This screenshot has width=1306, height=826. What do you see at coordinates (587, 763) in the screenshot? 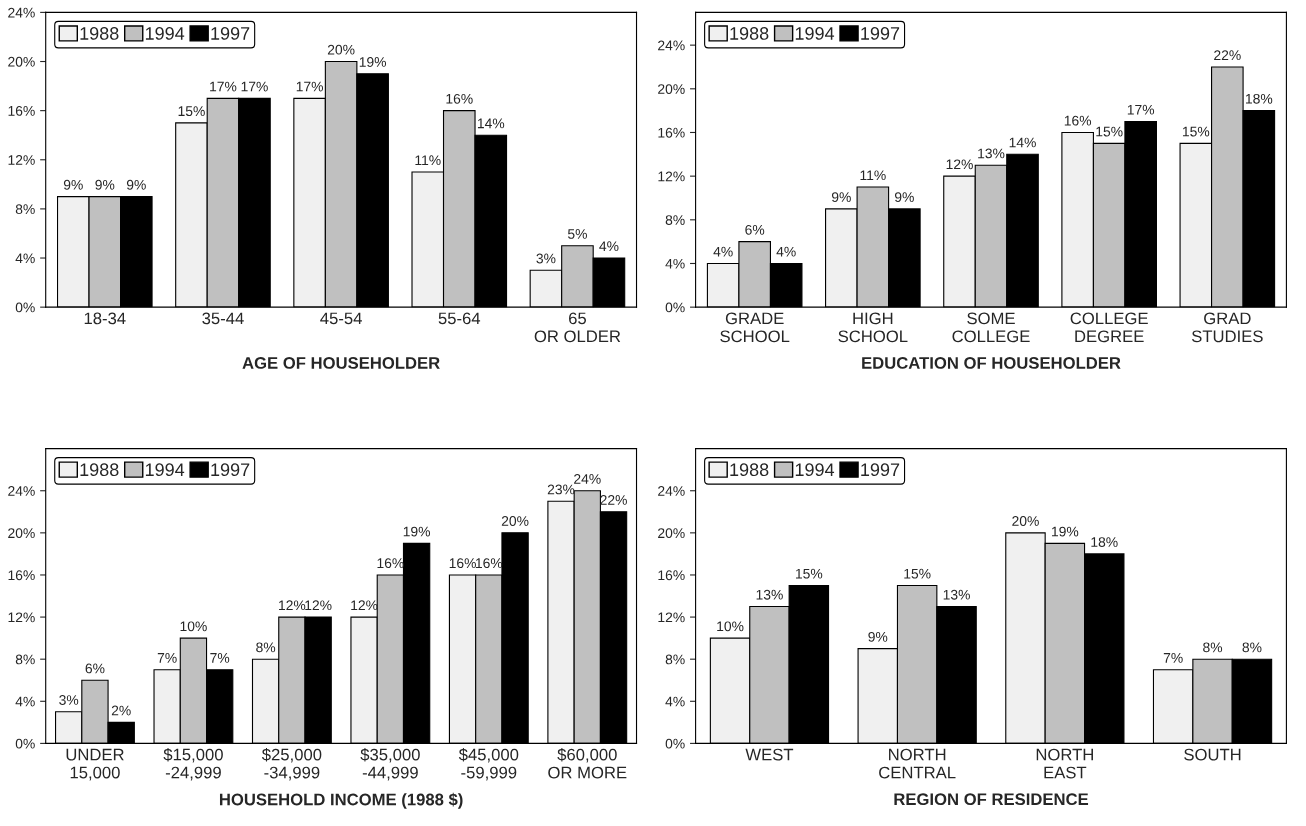
I see `x-tick-label: $60,000 OR MORE` at bounding box center [587, 763].